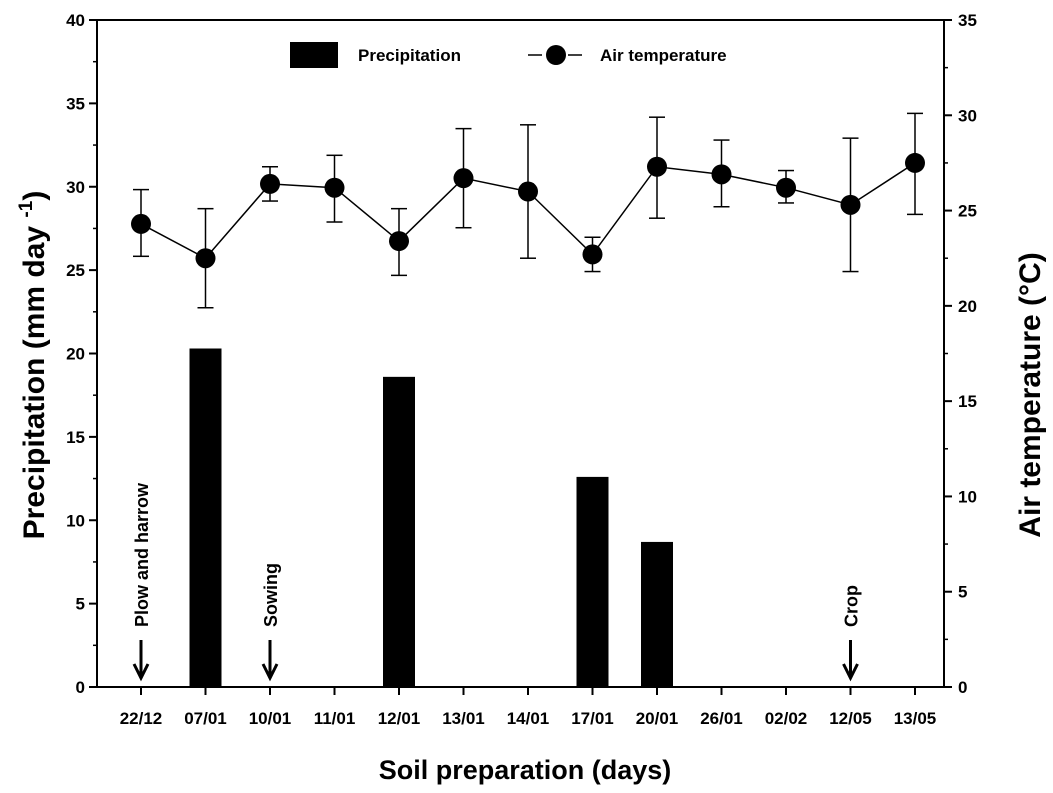 The height and width of the screenshot is (793, 1053). What do you see at coordinates (75, 103) in the screenshot?
I see `y-tick-label: 35` at bounding box center [75, 103].